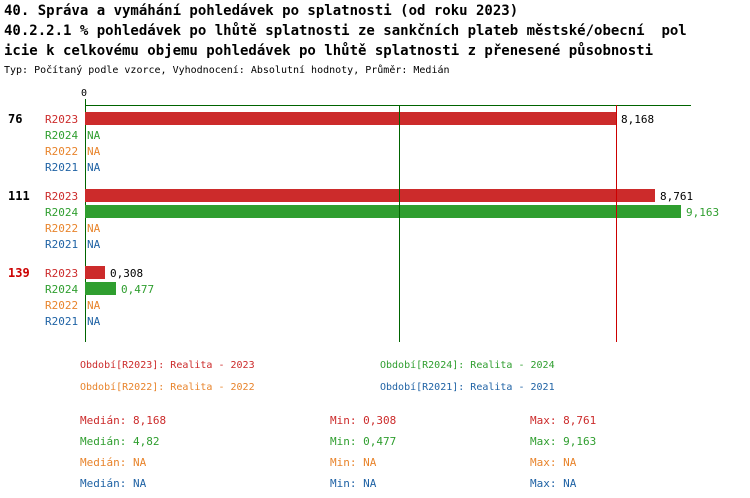 The height and width of the screenshot is (498, 750). What do you see at coordinates (375, 167) in the screenshot?
I see `bar-row-76-R2021: R2021 NA` at bounding box center [375, 167].